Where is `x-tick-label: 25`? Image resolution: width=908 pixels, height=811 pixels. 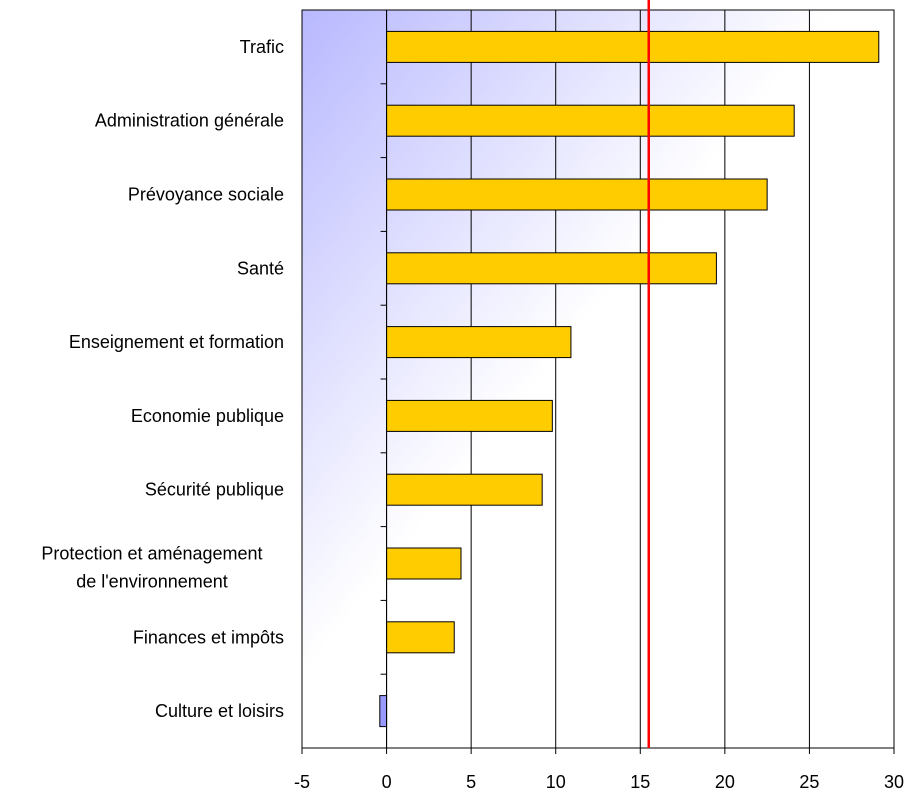 x-tick-label: 25 is located at coordinates (809, 782).